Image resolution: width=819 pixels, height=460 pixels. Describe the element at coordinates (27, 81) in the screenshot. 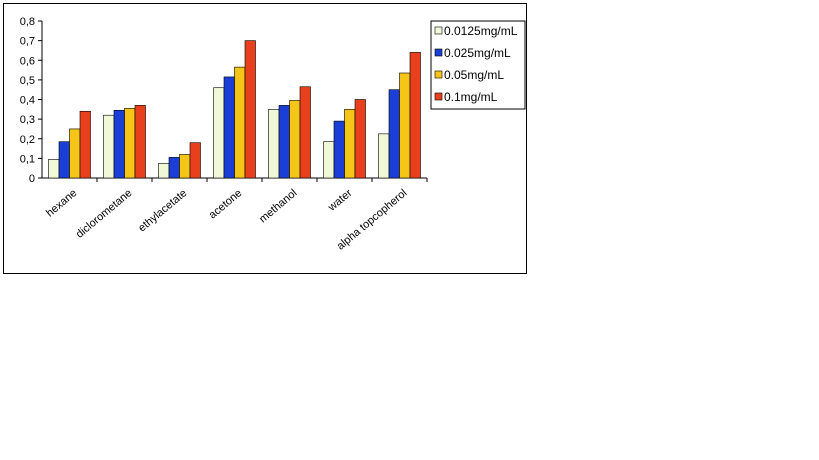

I see `y-tick-label: 0,5` at that location.